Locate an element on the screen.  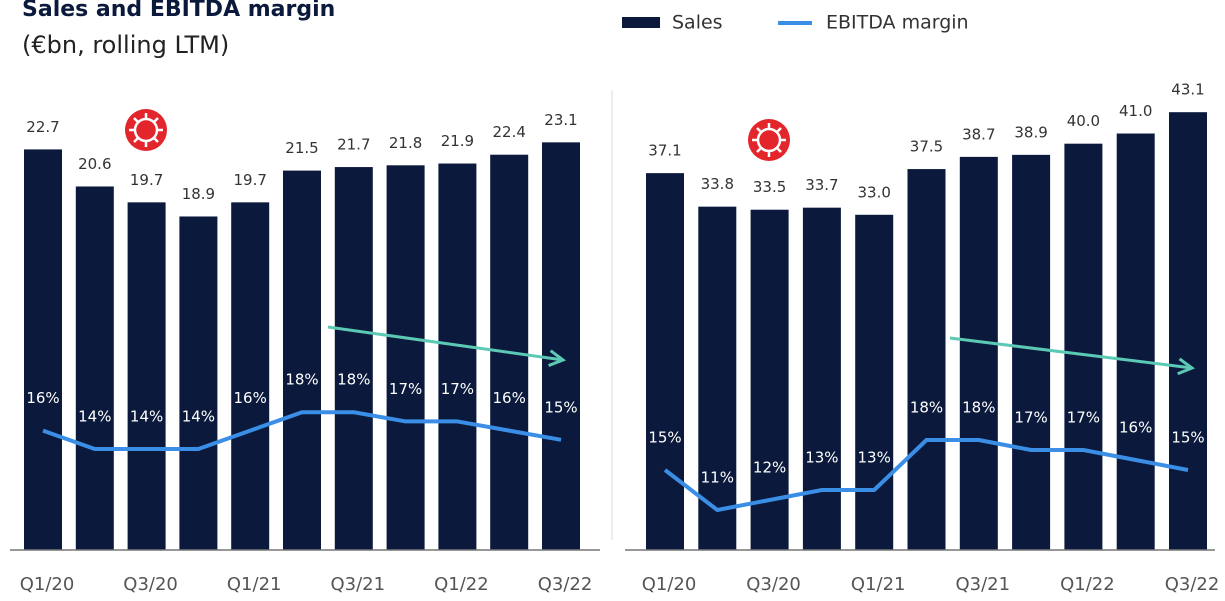
bar-label: 41.0 is located at coordinates (1135, 111).